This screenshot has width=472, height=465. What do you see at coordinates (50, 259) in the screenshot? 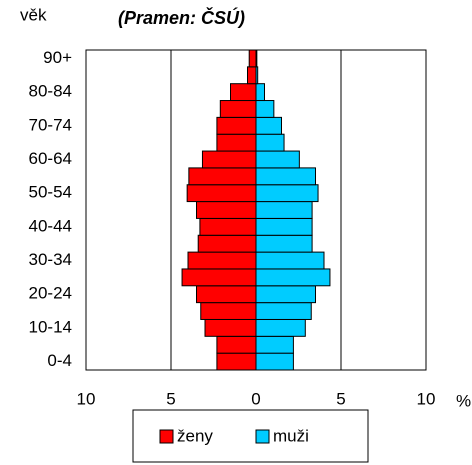
I see `y-tick-label: 30-34` at bounding box center [50, 259].